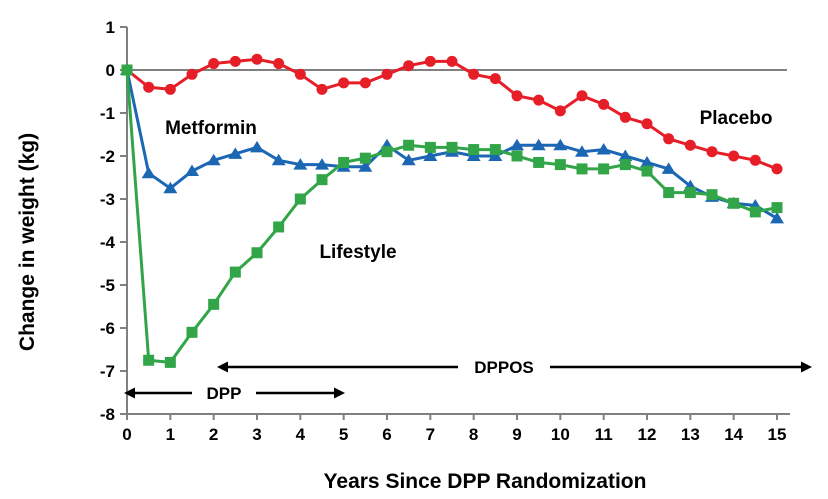  What do you see at coordinates (107, 113) in the screenshot?
I see `y-tick-label: -1` at bounding box center [107, 113].